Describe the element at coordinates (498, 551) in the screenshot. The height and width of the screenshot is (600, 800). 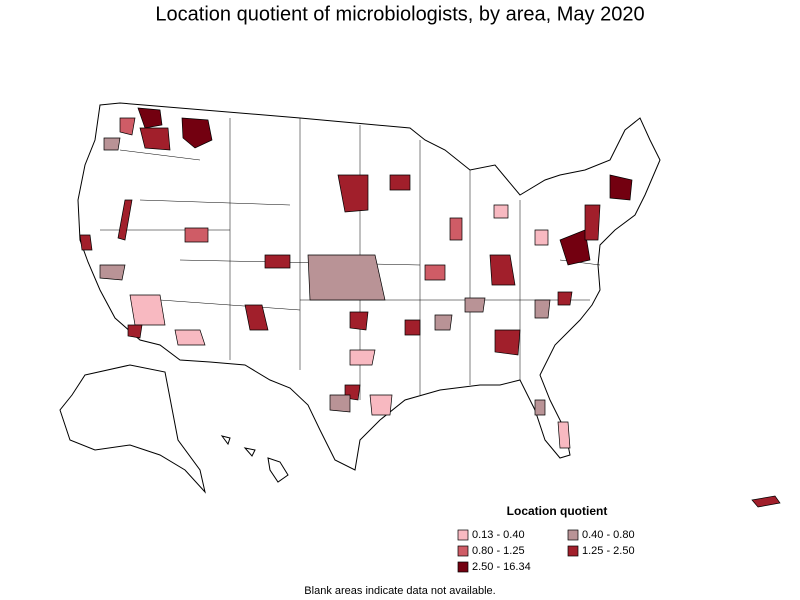
I see `legend-label: 0.80 - 1.25` at that location.